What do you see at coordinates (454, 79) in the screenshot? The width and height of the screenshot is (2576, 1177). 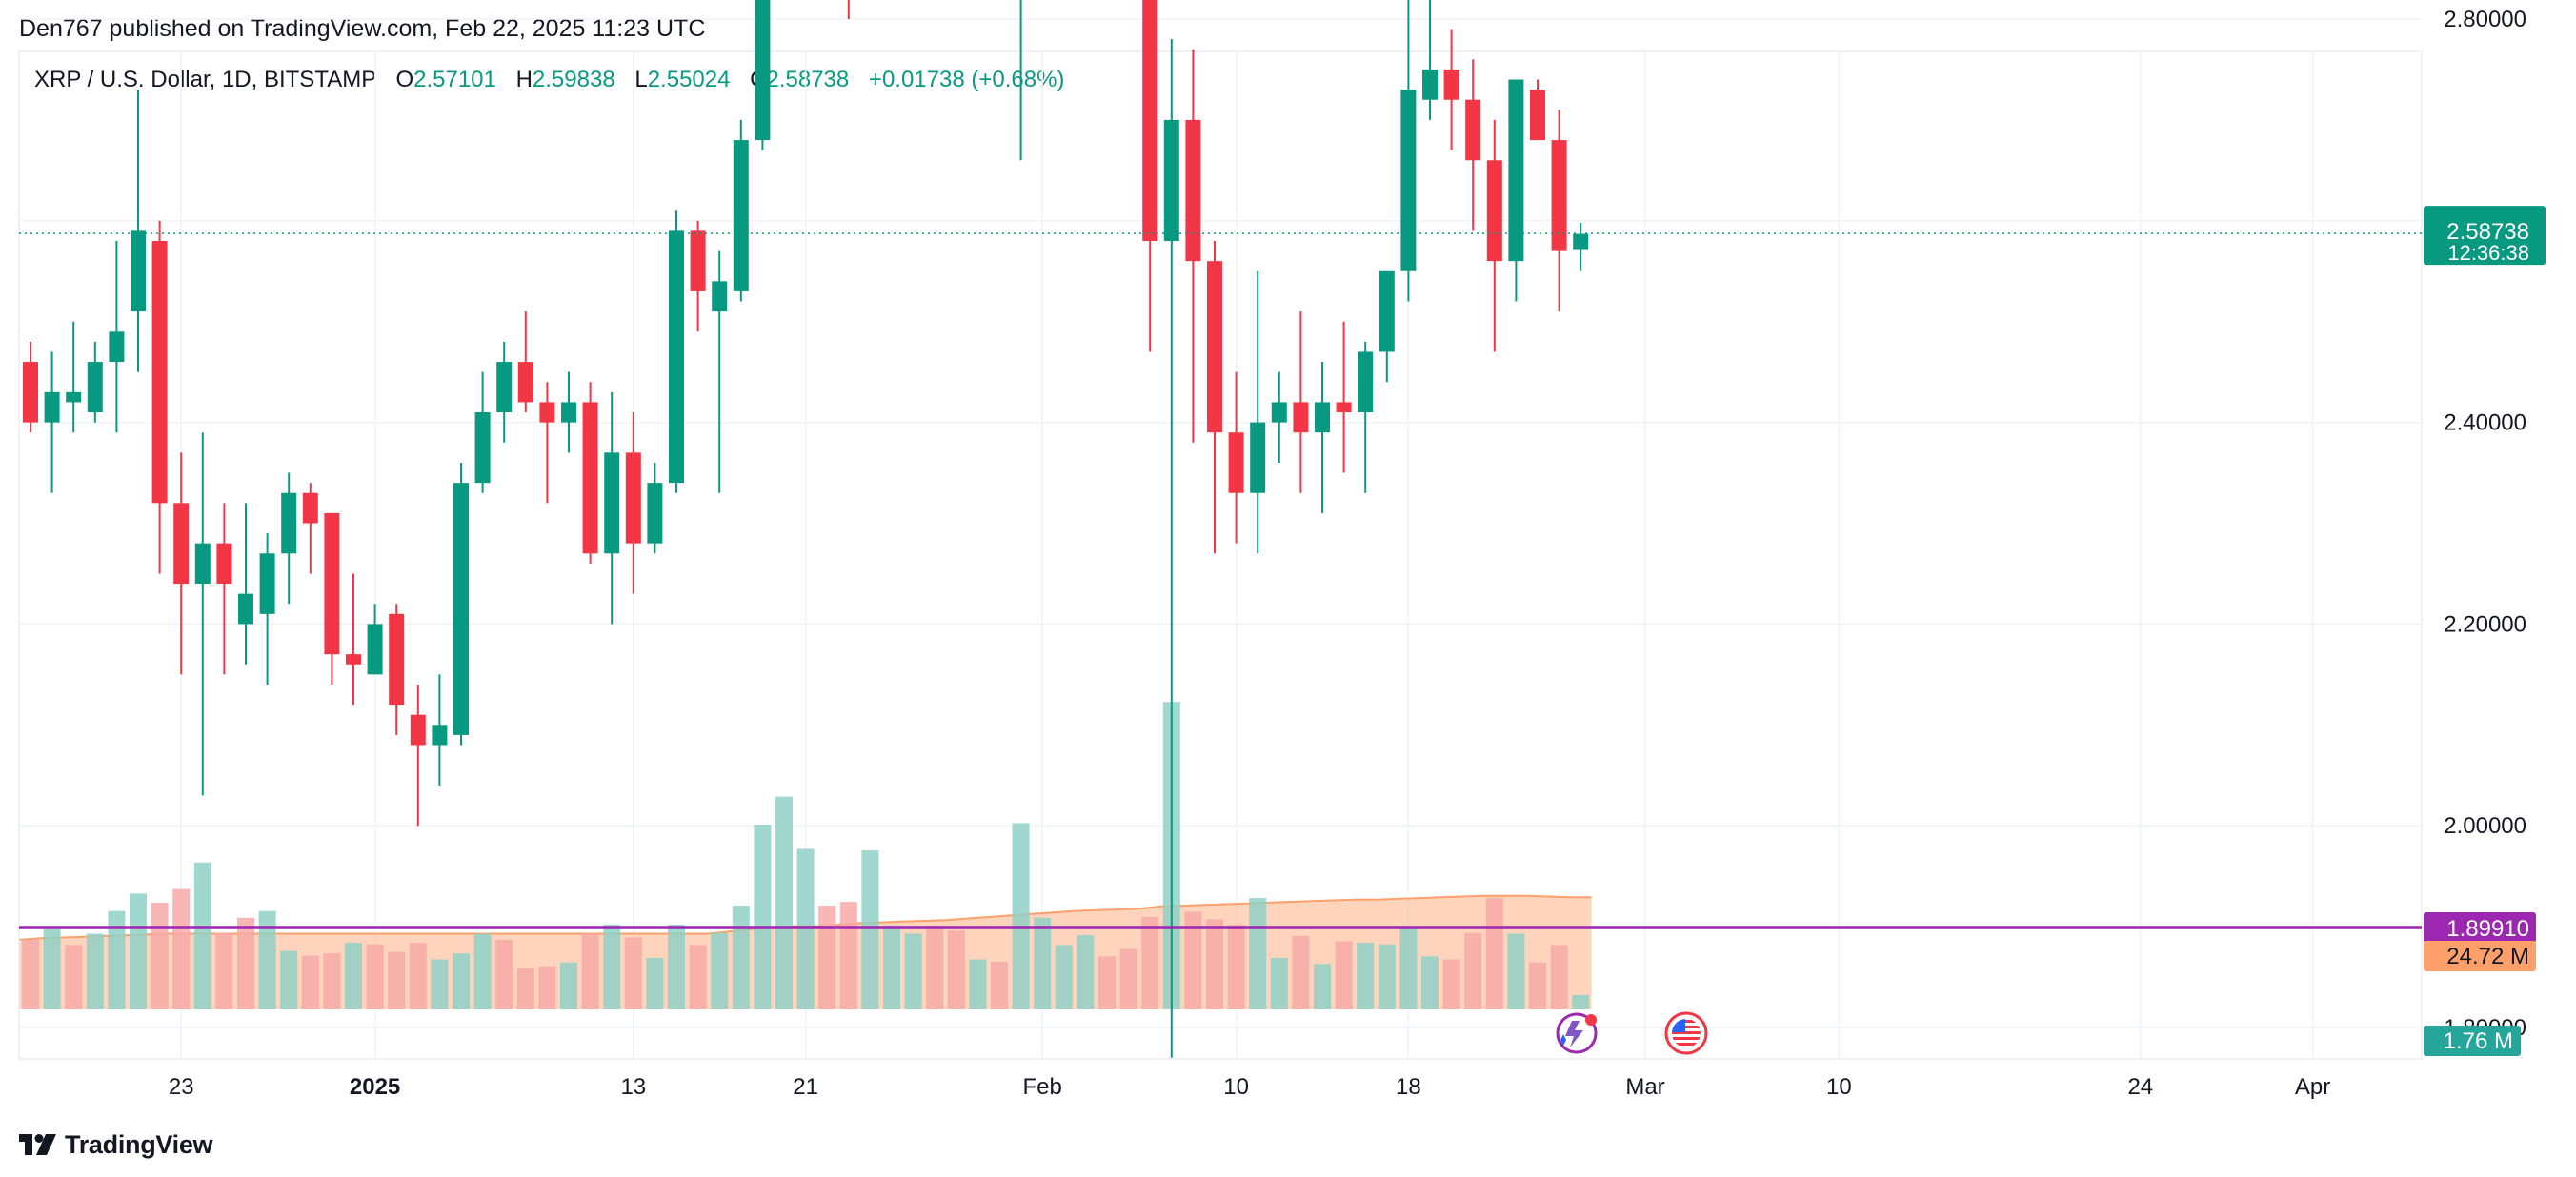 I see `open-value: 2.57101` at bounding box center [454, 79].